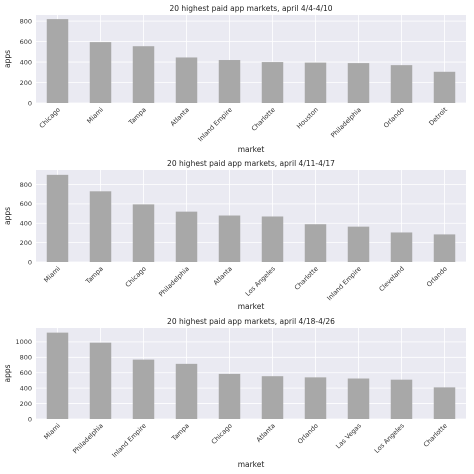  I want to click on x-tick-label: Houston, so click(307, 118).